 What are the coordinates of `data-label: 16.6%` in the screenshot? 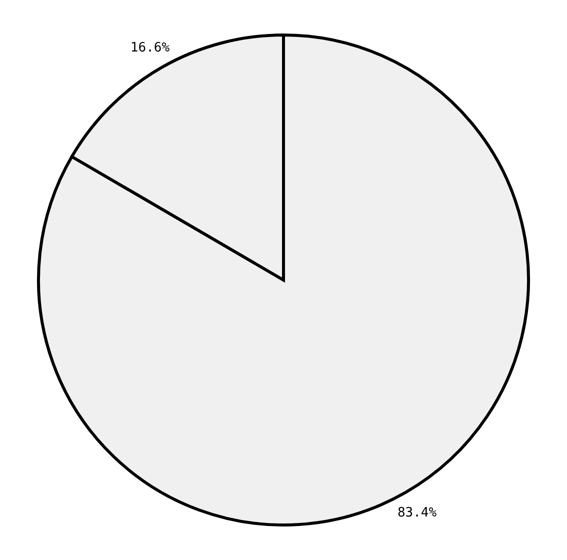 It's located at (150, 48).